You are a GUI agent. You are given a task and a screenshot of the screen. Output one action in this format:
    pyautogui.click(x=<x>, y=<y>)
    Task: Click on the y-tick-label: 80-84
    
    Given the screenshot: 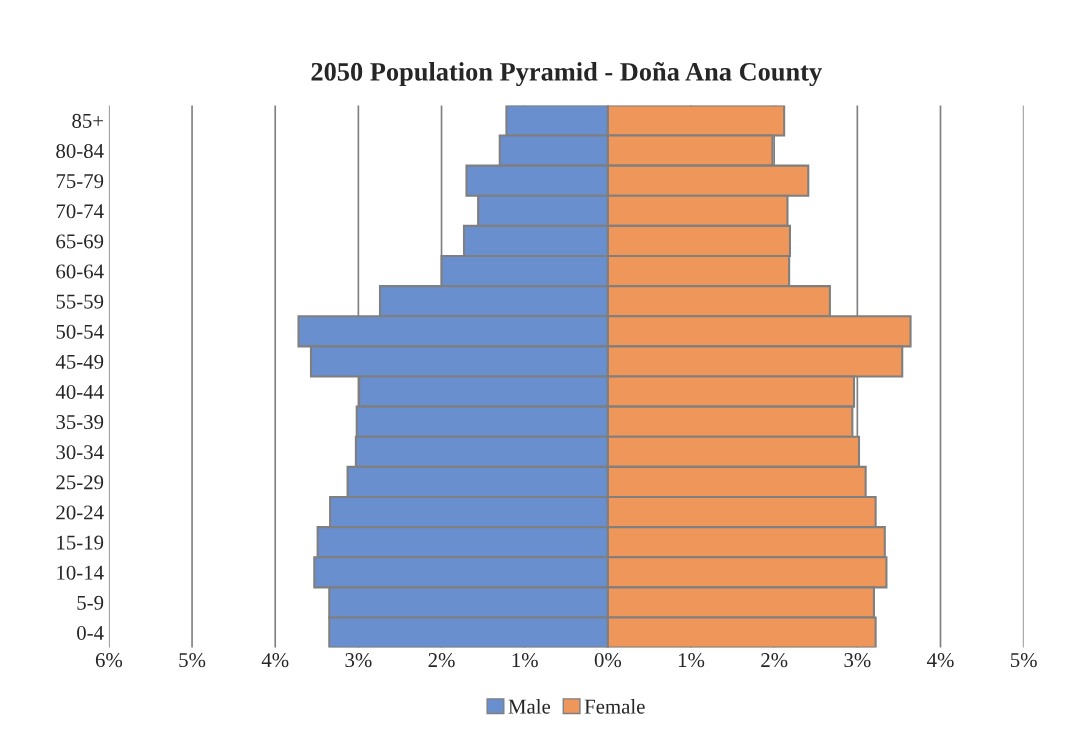 What is the action you would take?
    pyautogui.click(x=80, y=151)
    